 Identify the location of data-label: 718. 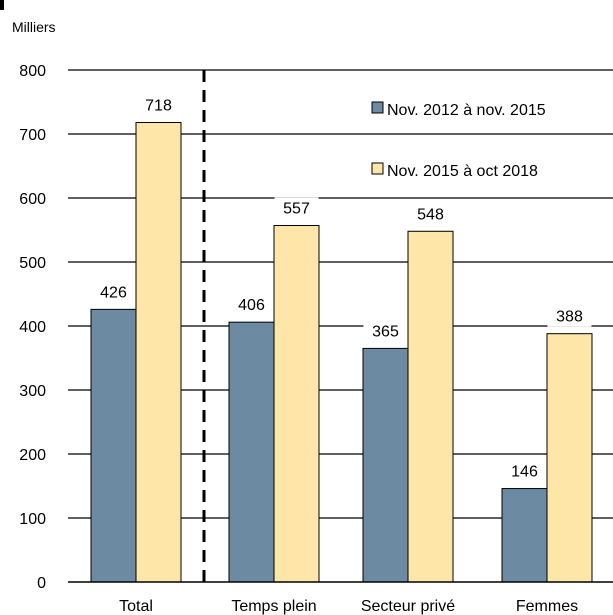
(158, 105).